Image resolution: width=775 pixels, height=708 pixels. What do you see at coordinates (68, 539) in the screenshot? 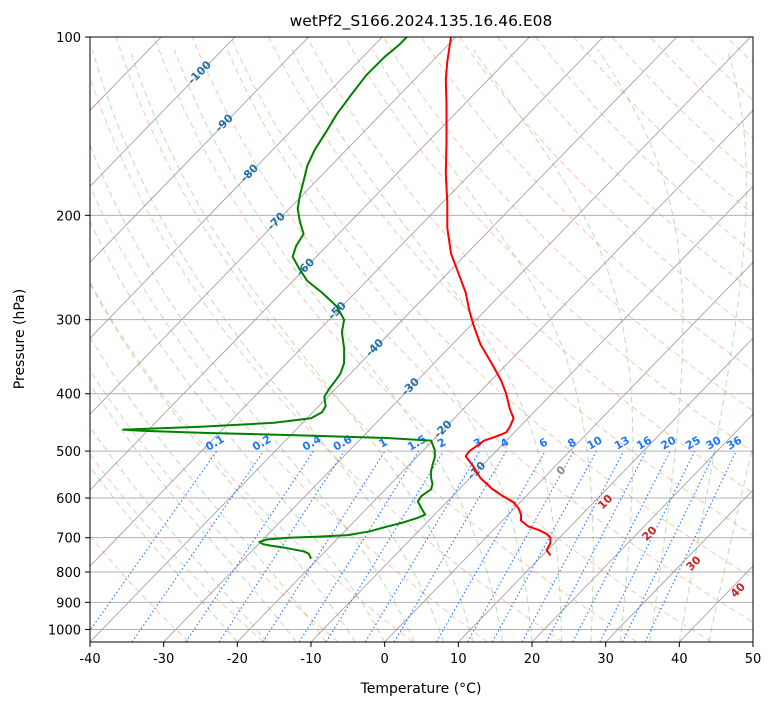
I see `y-tick-label: 700` at bounding box center [68, 539].